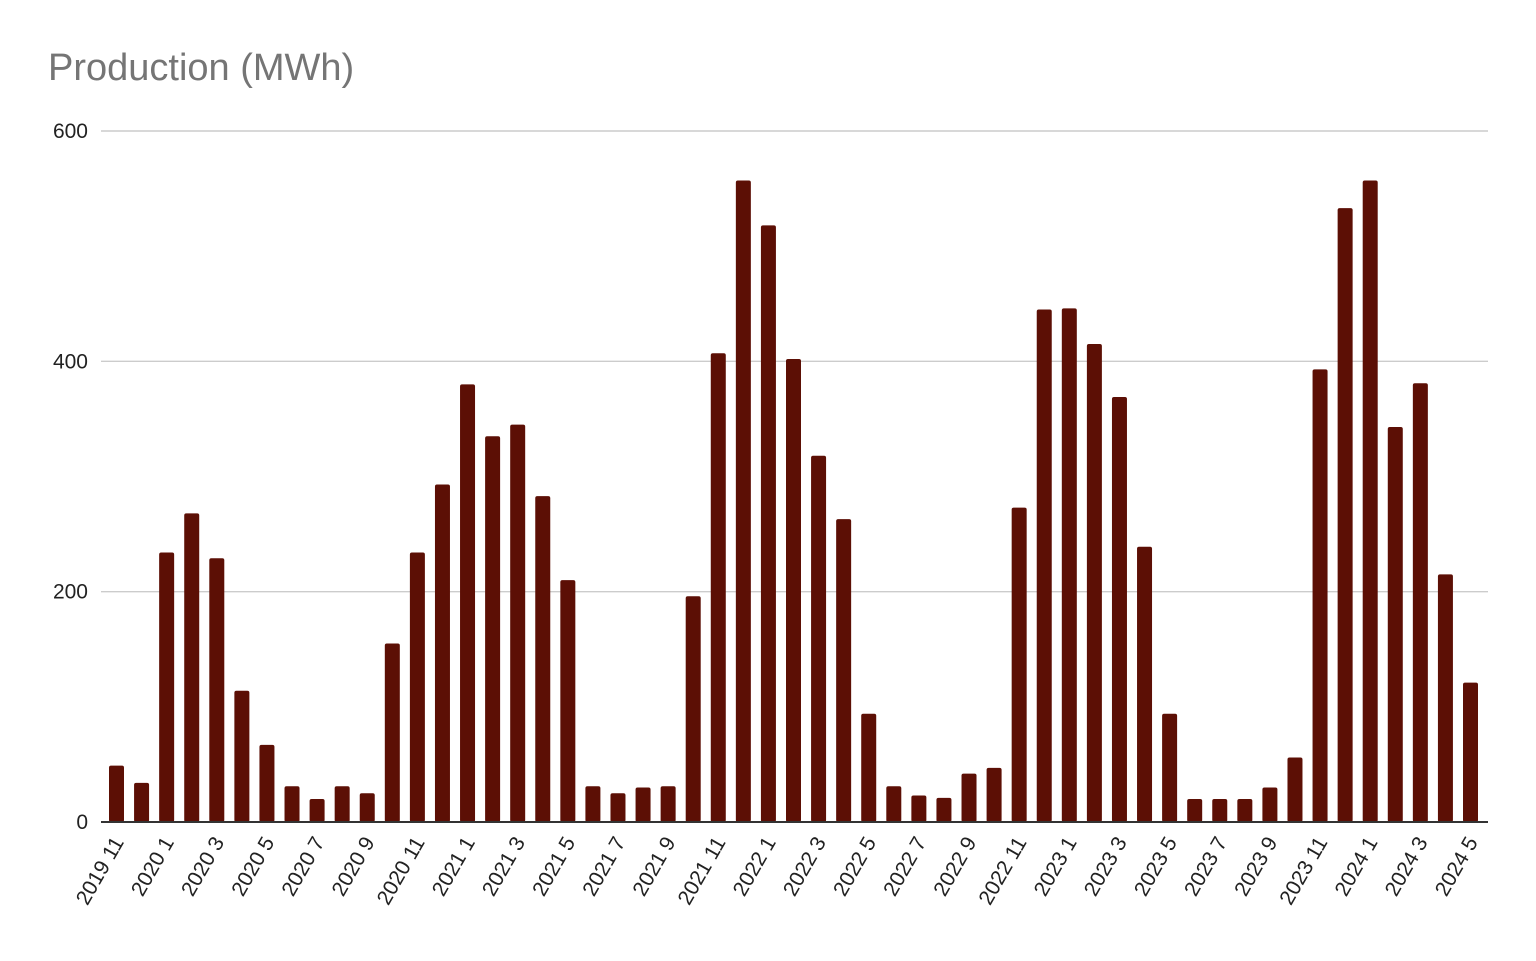 This screenshot has width=1536, height=961. What do you see at coordinates (604, 866) in the screenshot?
I see `x-tick-label: 2021 7` at bounding box center [604, 866].